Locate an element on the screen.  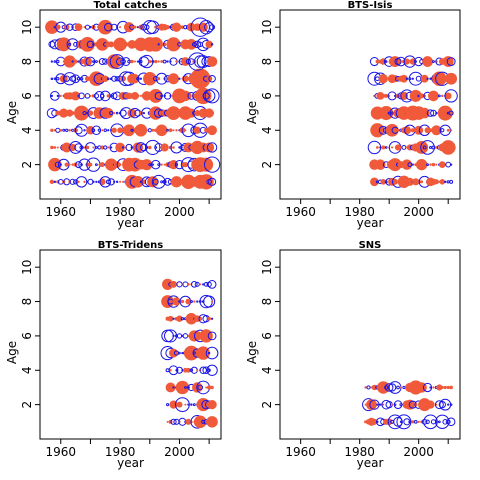
panel-title: SNS is located at coordinates (370, 245).